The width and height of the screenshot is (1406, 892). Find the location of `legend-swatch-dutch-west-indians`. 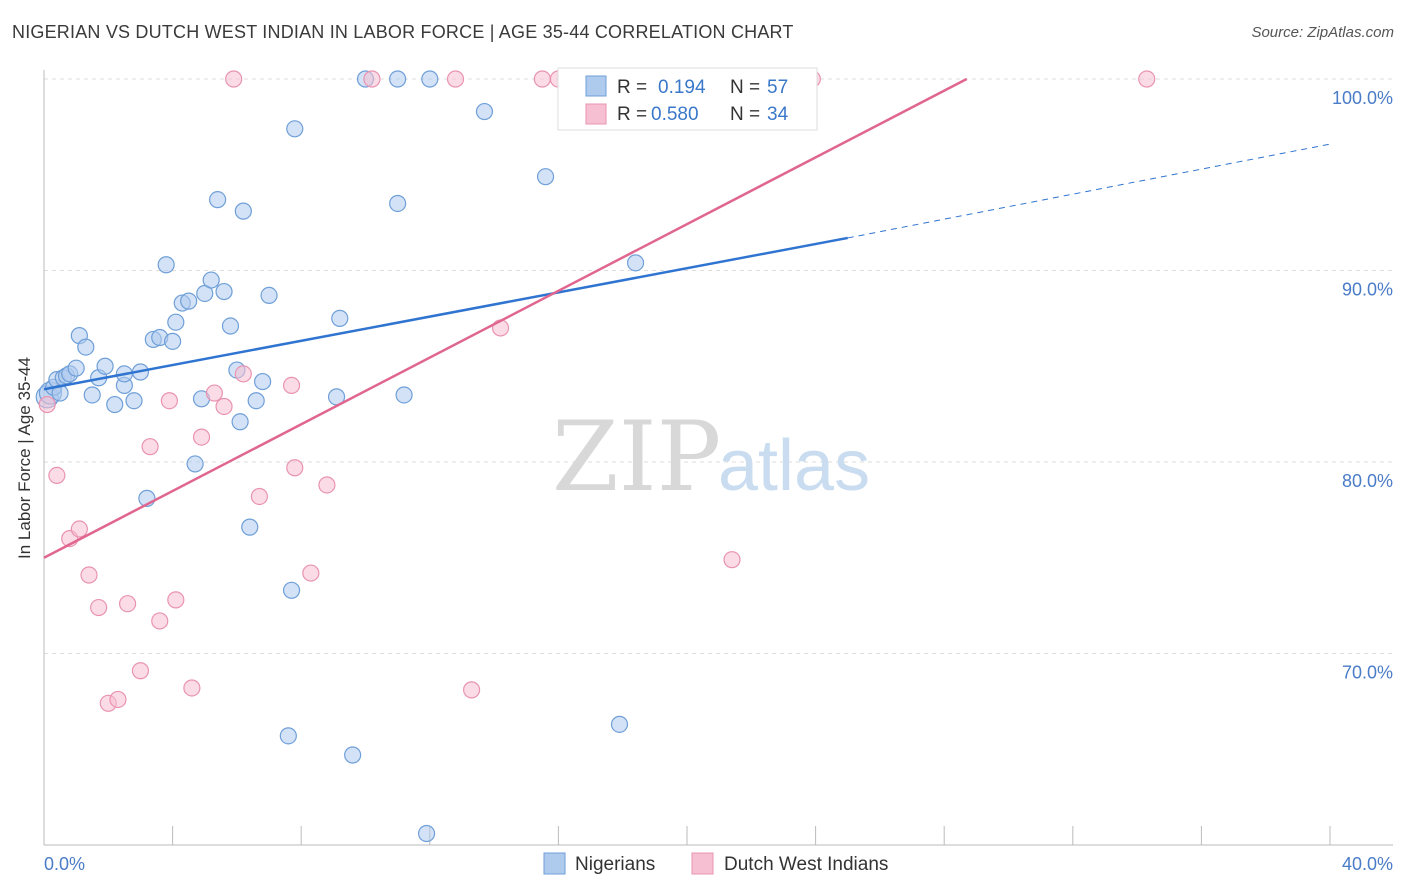

legend-swatch-dutch-west-indians is located at coordinates (596, 114).